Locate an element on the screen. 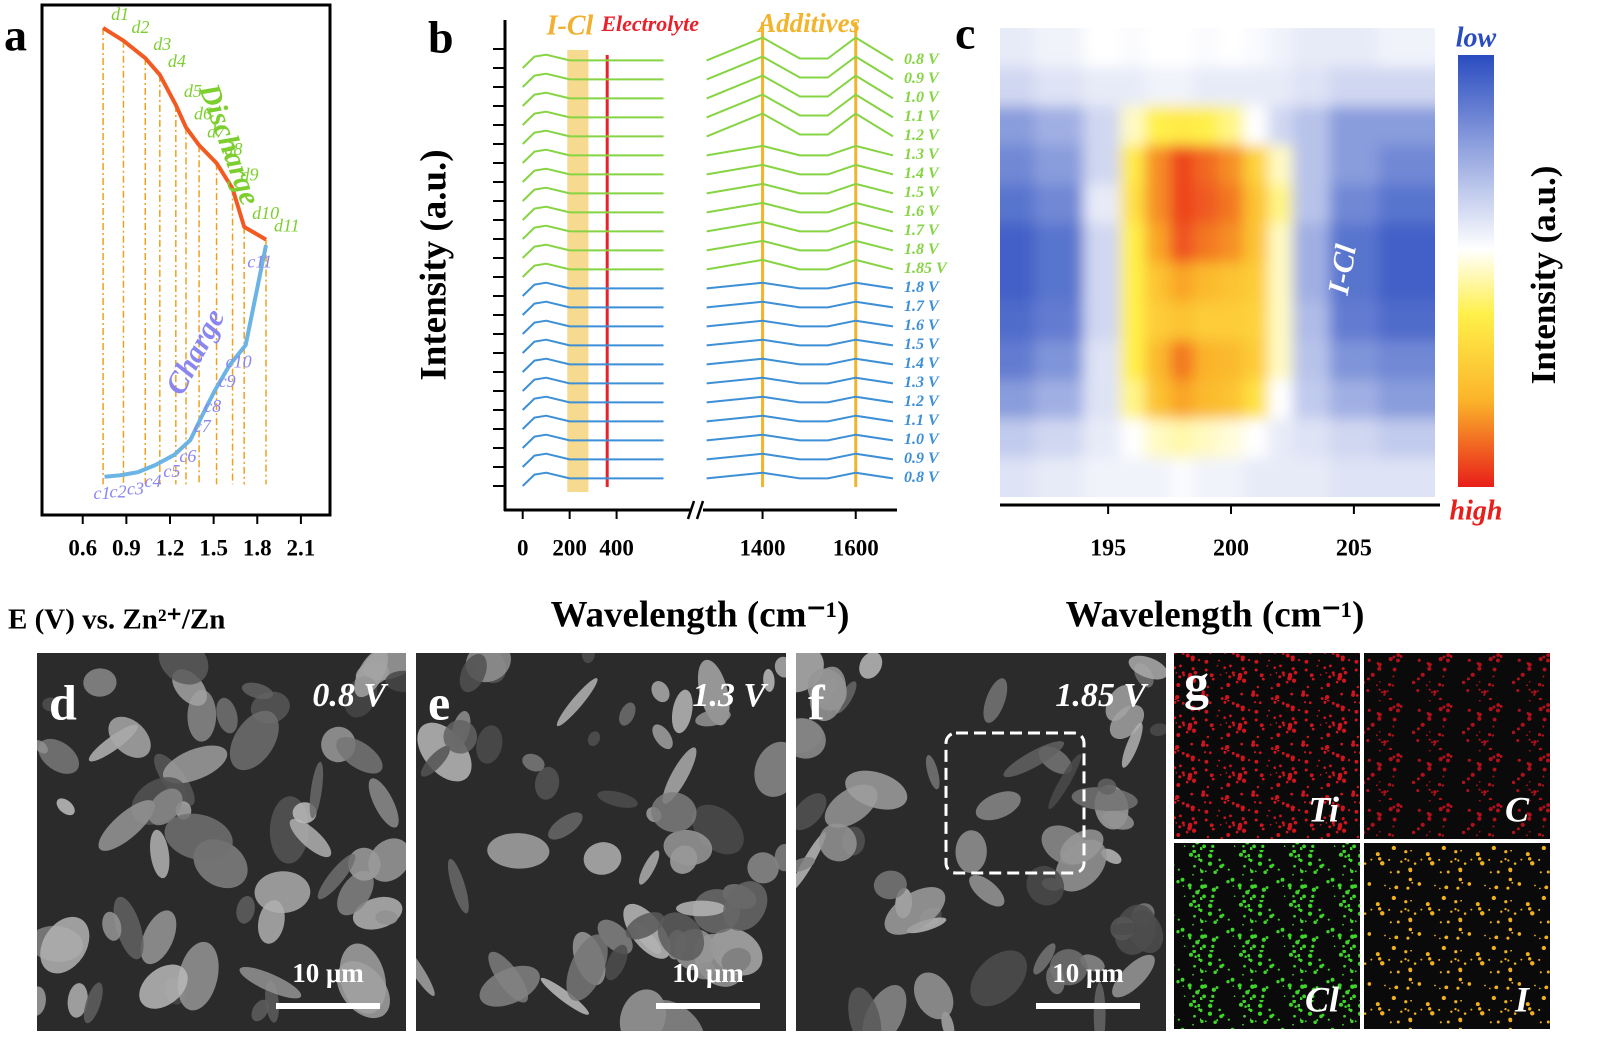 The width and height of the screenshot is (1599, 1054). colorbar is located at coordinates (1476, 271).